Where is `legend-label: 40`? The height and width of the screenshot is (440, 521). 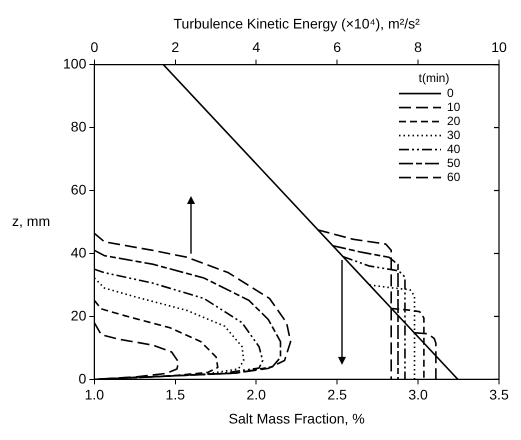
legend-label: 40 is located at coordinates (454, 149).